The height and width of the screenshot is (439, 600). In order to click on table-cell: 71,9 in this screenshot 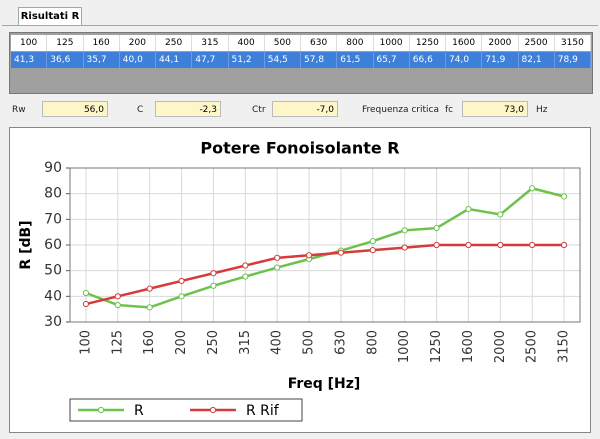, I will do `click(500, 60)`.